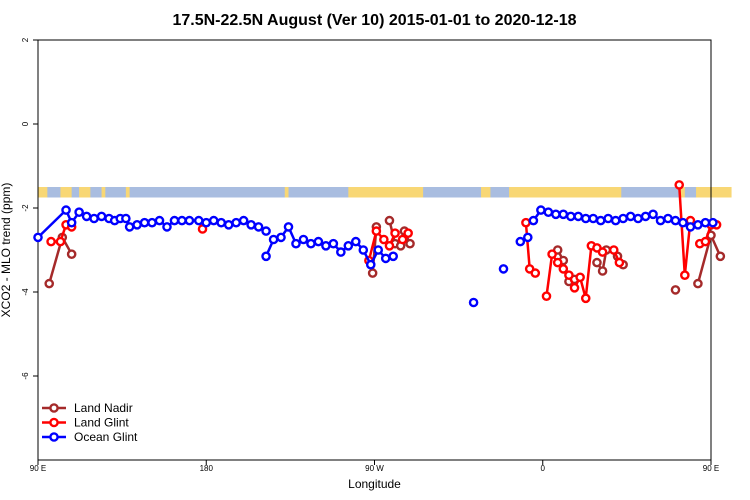 The width and height of the screenshot is (750, 500). What do you see at coordinates (25, 292) in the screenshot?
I see `y-tick-label: -4` at bounding box center [25, 292].